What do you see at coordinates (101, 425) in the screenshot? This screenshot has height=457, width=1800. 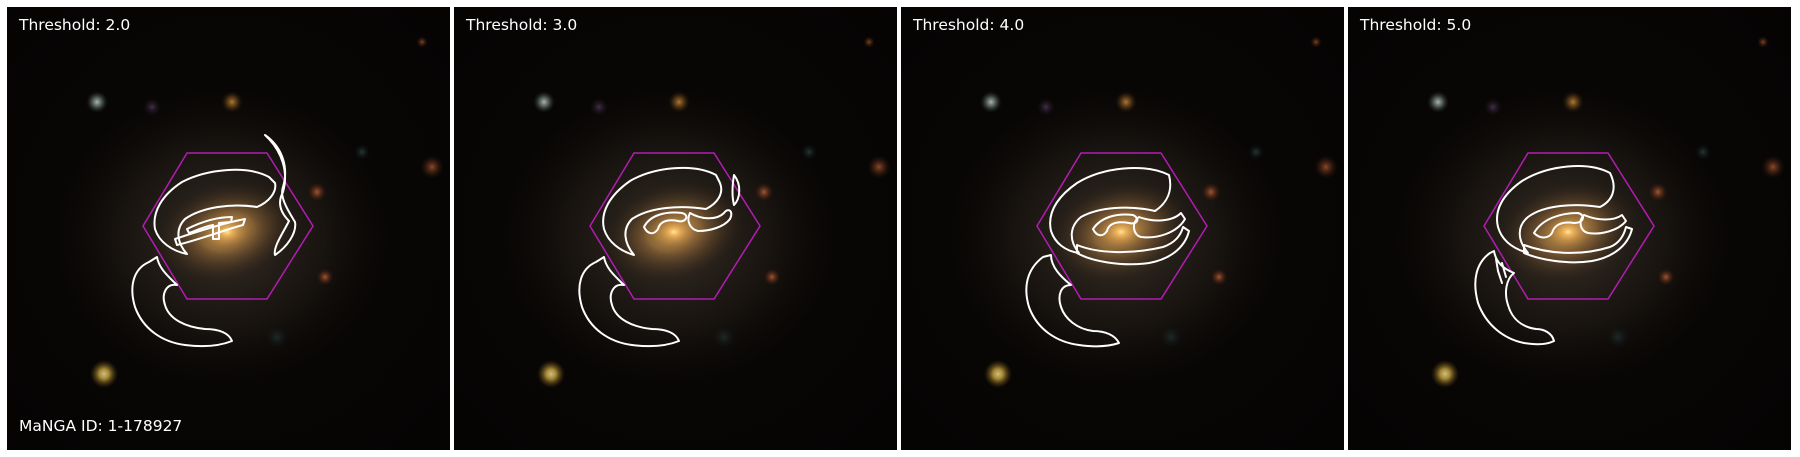 I see `galaxy-id-label: MaNGA ID: 1-178927` at bounding box center [101, 425].